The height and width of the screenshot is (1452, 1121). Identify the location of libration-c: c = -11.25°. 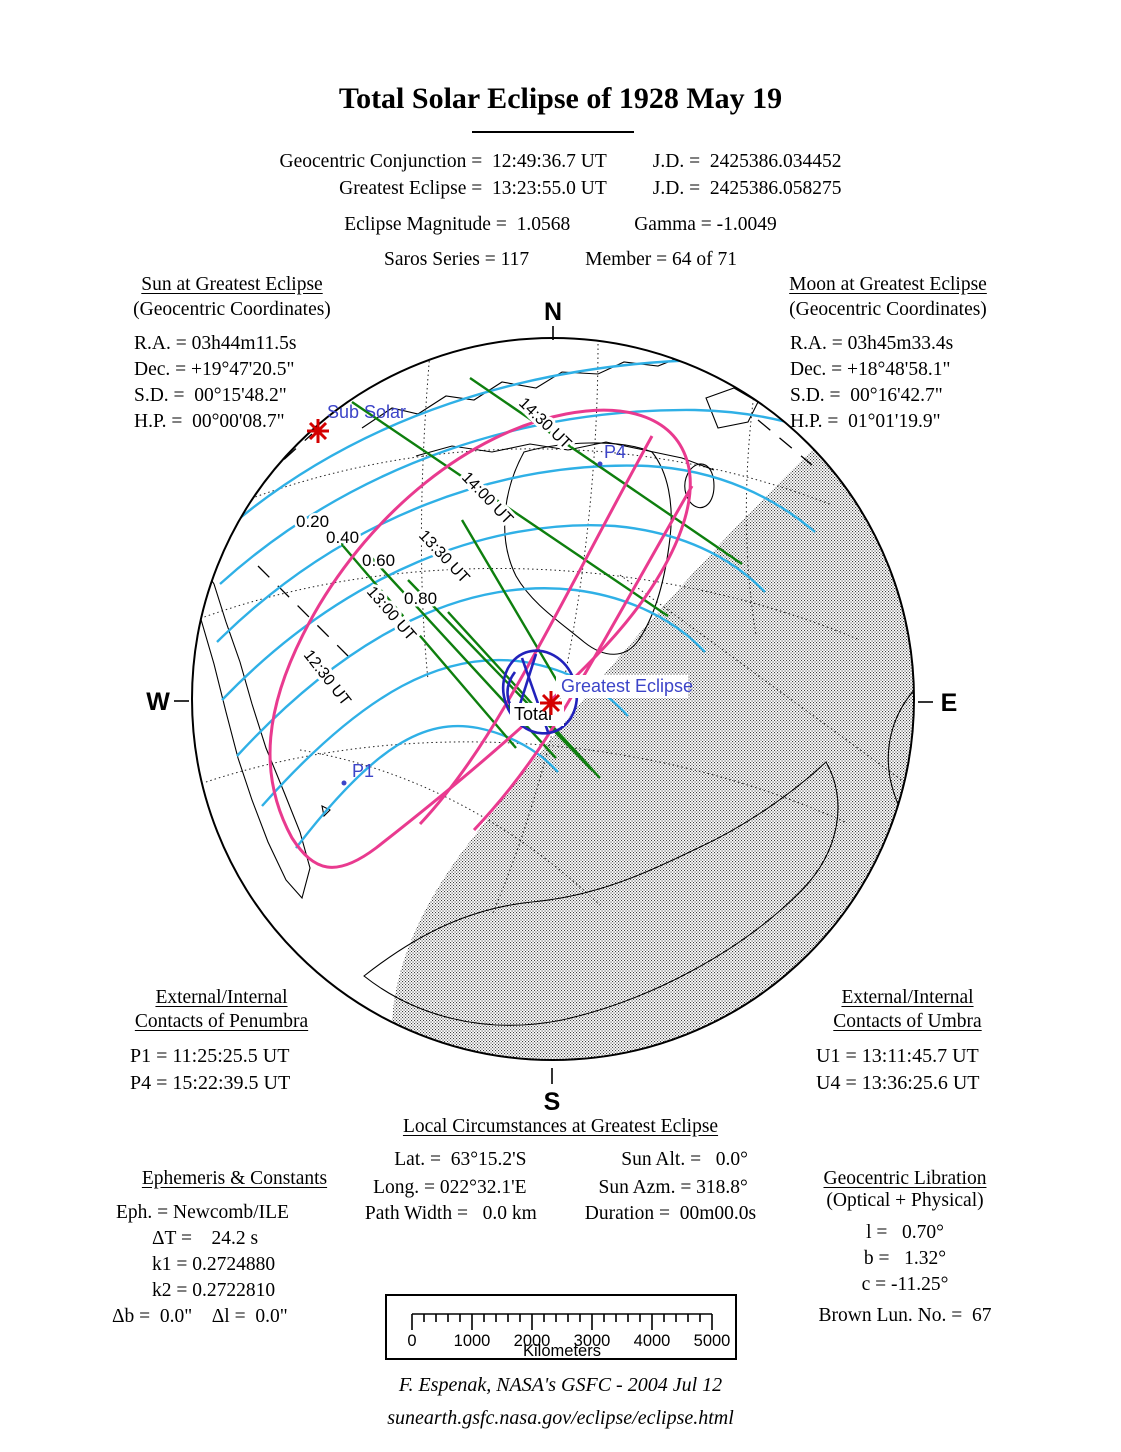
(905, 1284).